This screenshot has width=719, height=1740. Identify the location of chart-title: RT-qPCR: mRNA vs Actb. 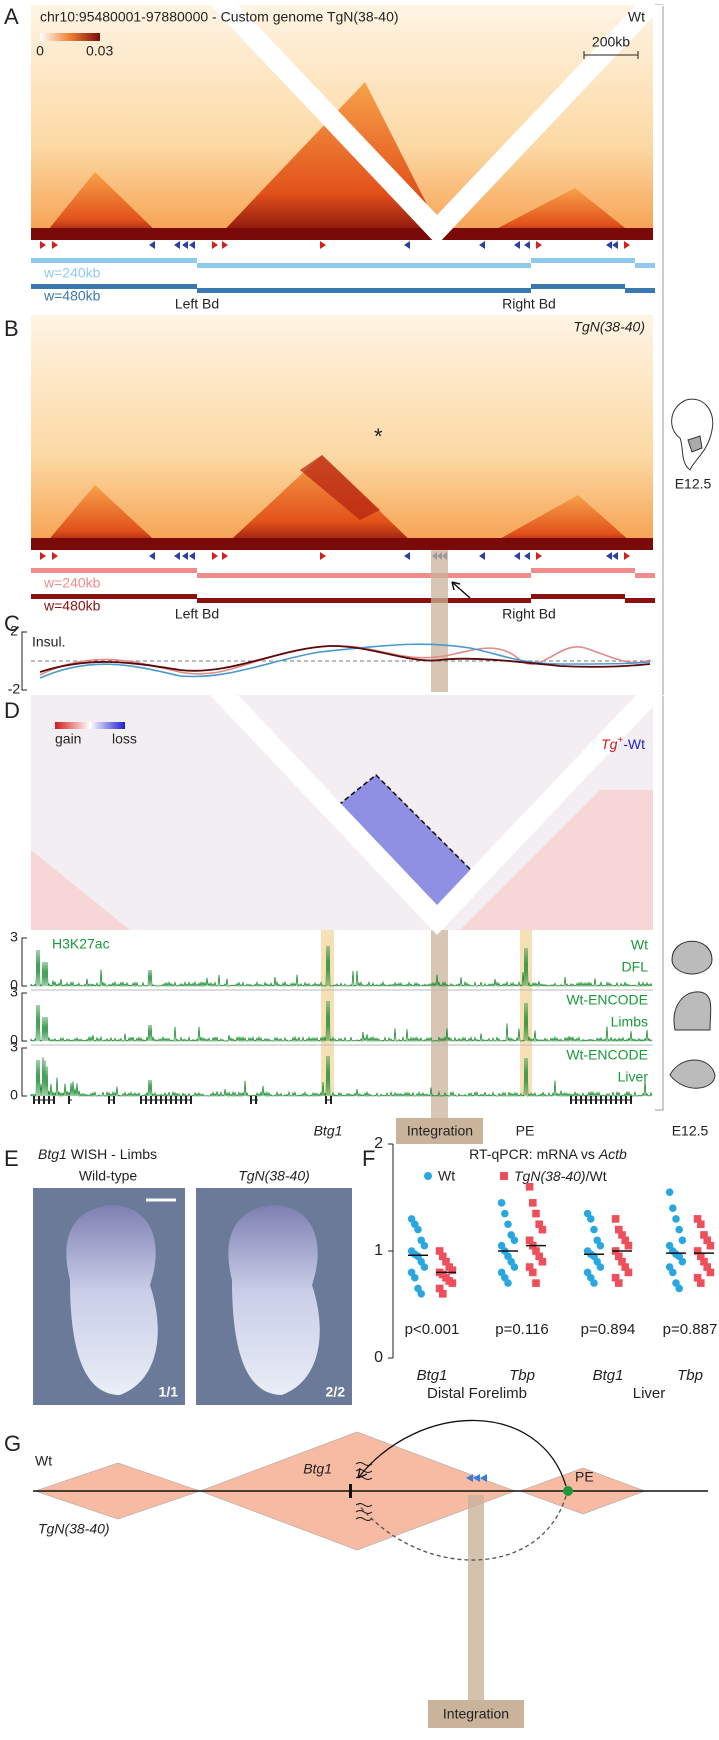
(548, 1154).